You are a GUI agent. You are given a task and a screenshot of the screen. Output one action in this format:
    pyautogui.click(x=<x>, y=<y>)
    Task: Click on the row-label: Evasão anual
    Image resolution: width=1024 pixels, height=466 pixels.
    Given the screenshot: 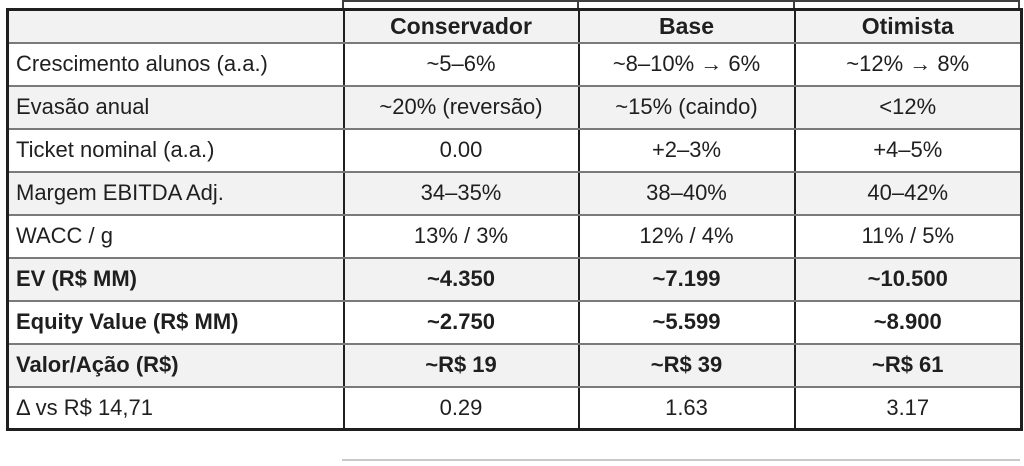 What is the action you would take?
    pyautogui.click(x=175, y=107)
    